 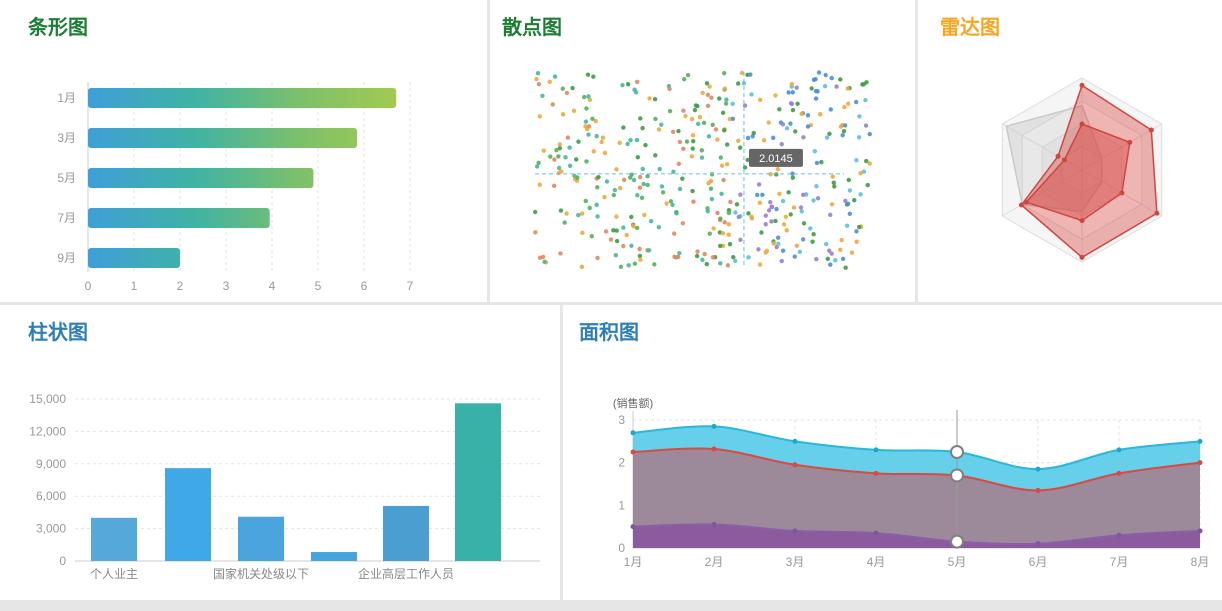 What do you see at coordinates (272, 286) in the screenshot?
I see `svg-text: 4` at bounding box center [272, 286].